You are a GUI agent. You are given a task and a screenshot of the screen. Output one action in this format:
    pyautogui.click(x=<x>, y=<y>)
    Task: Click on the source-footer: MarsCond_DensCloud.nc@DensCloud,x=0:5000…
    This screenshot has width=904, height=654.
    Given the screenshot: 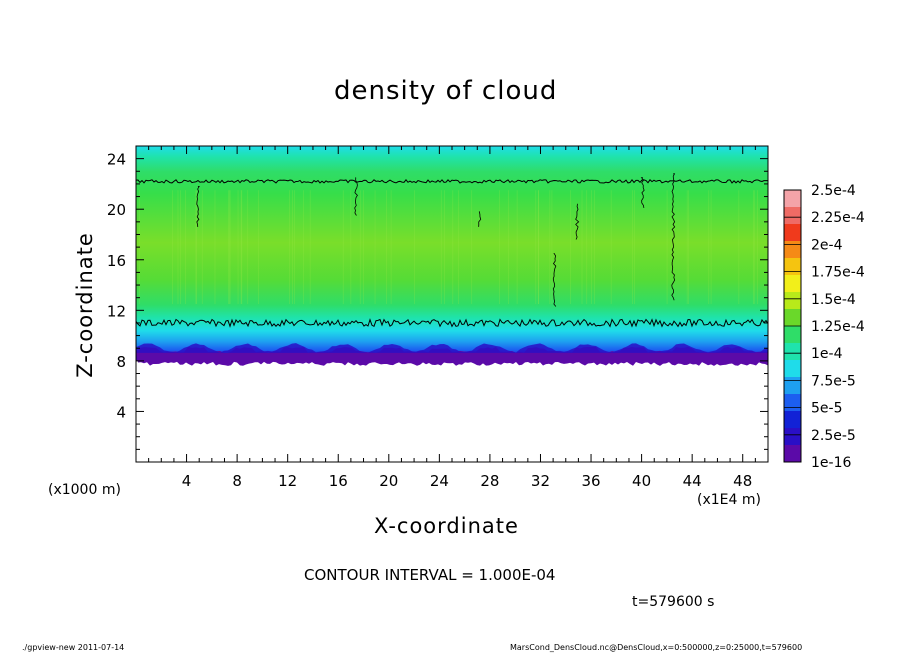 What is the action you would take?
    pyautogui.click(x=656, y=647)
    